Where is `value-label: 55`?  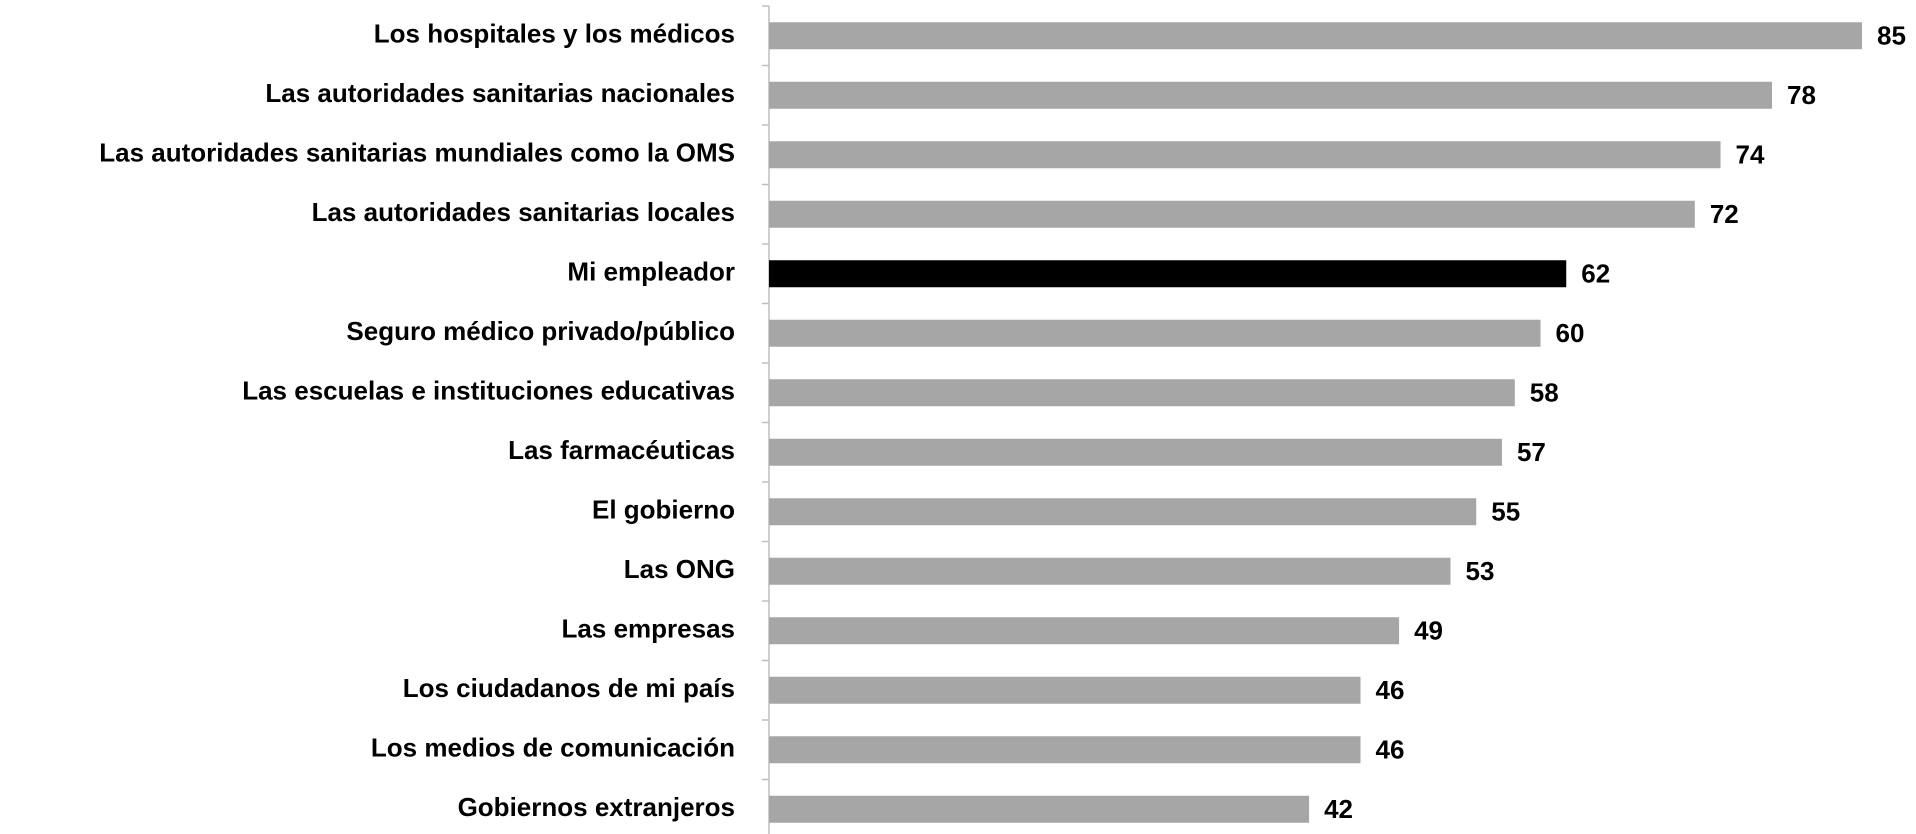
value-label: 55 is located at coordinates (1505, 512).